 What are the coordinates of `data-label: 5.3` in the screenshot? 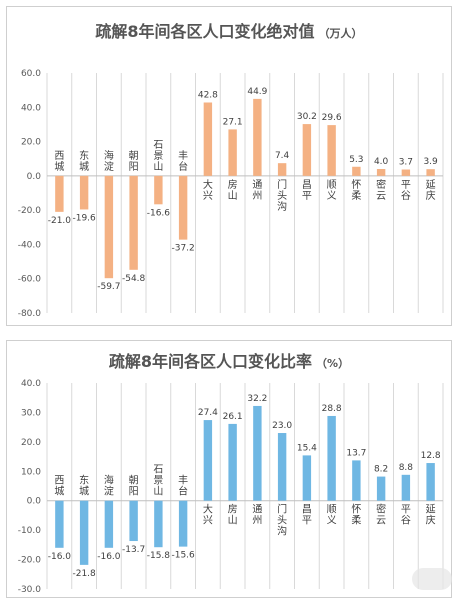 It's located at (356, 160).